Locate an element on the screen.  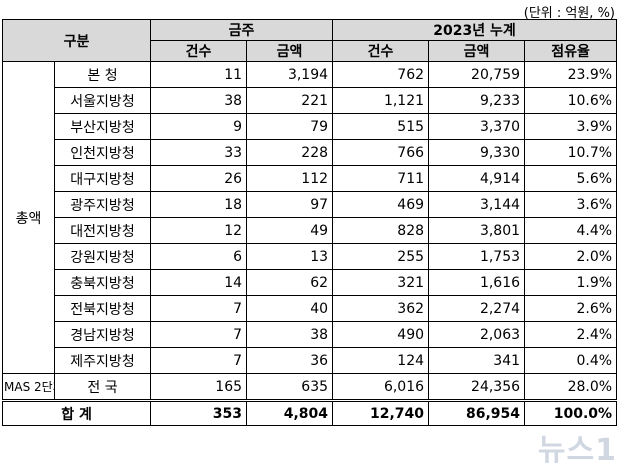
cum-count: 490 is located at coordinates (381, 334).